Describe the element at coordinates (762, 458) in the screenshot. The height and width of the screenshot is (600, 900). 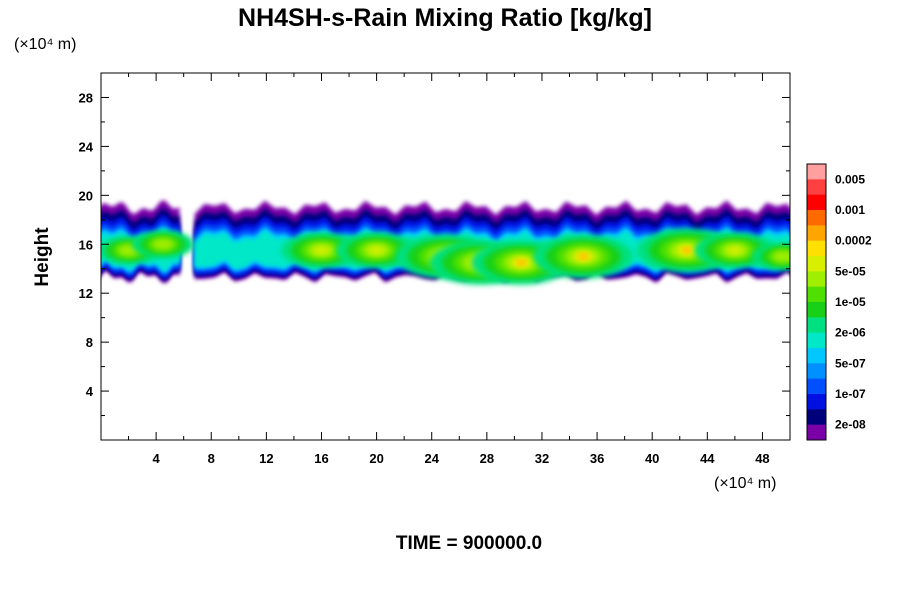
I see `x-tick-label: 48` at that location.